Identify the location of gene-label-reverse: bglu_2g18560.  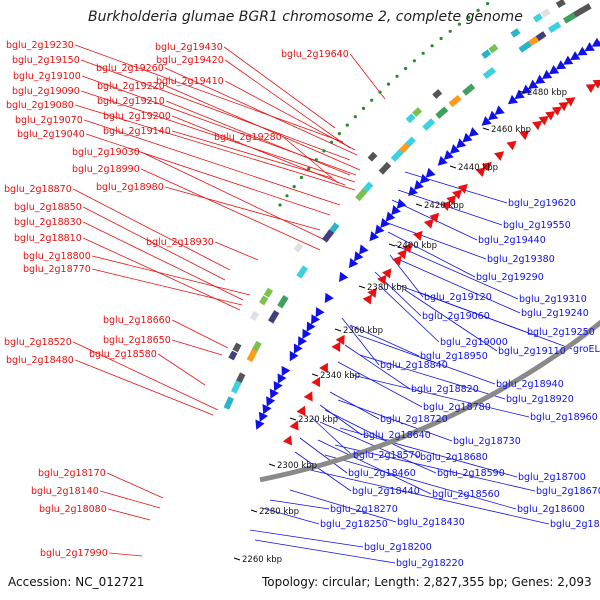
(466, 494).